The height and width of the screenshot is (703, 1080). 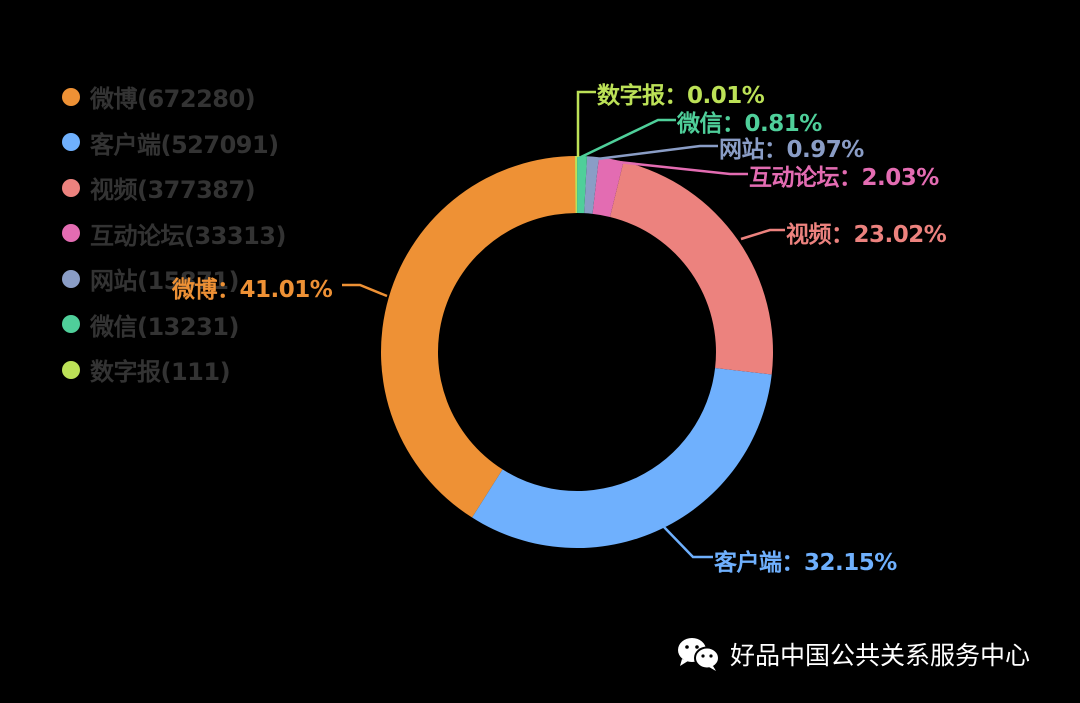 I want to click on watermark: 好品中国公共关系服务中心, so click(x=853, y=654).